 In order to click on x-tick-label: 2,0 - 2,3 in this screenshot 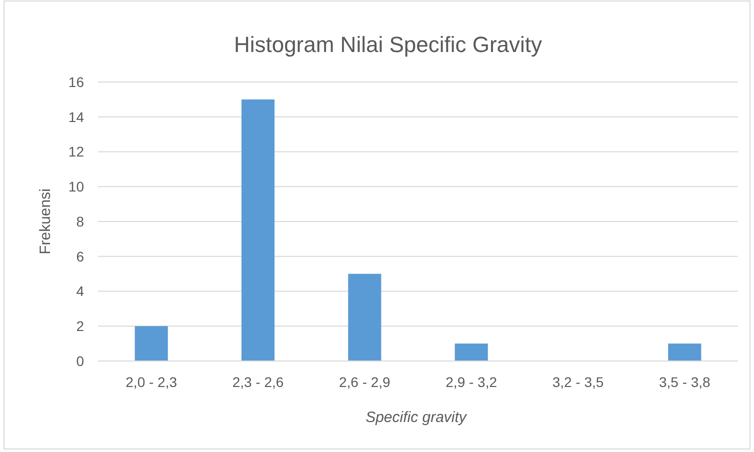, I will do `click(152, 382)`.